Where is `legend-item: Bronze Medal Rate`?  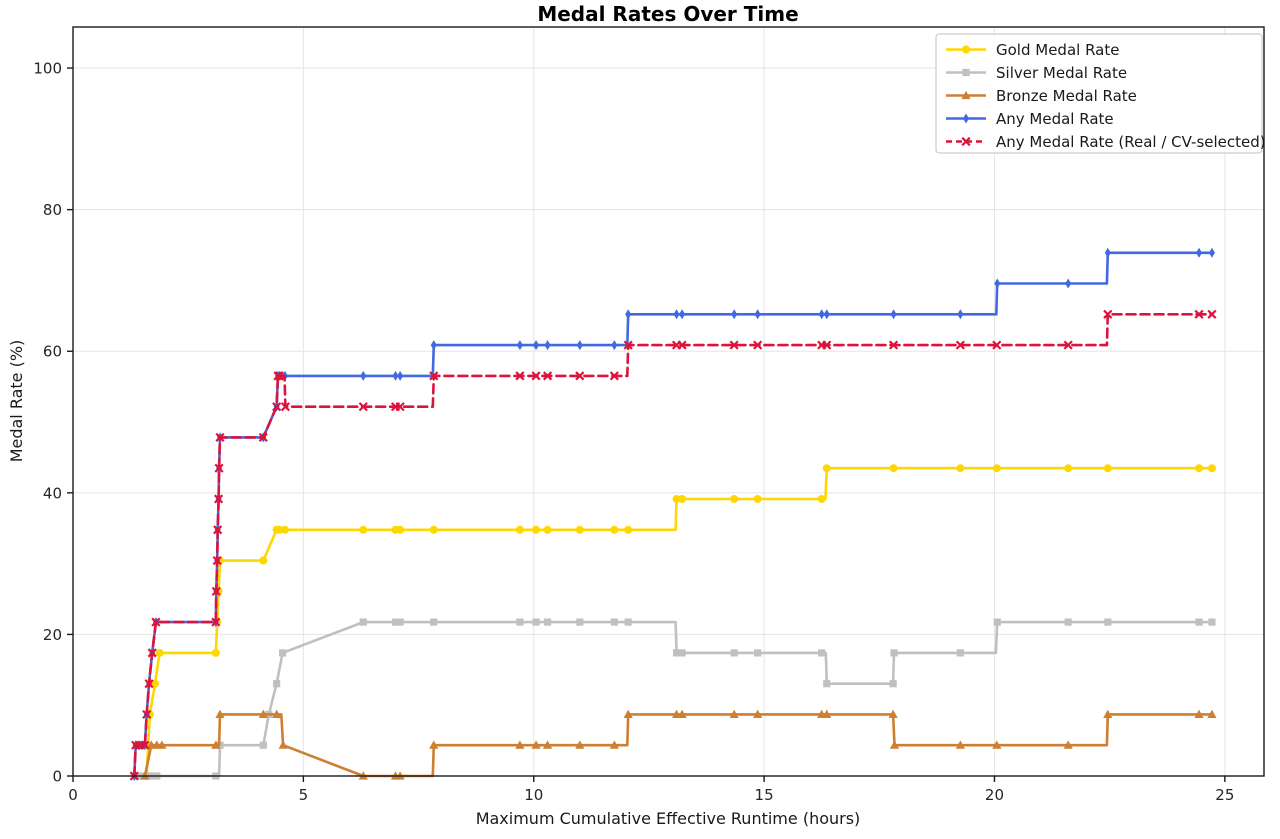
legend-item: Bronze Medal Rate is located at coordinates (1041, 96).